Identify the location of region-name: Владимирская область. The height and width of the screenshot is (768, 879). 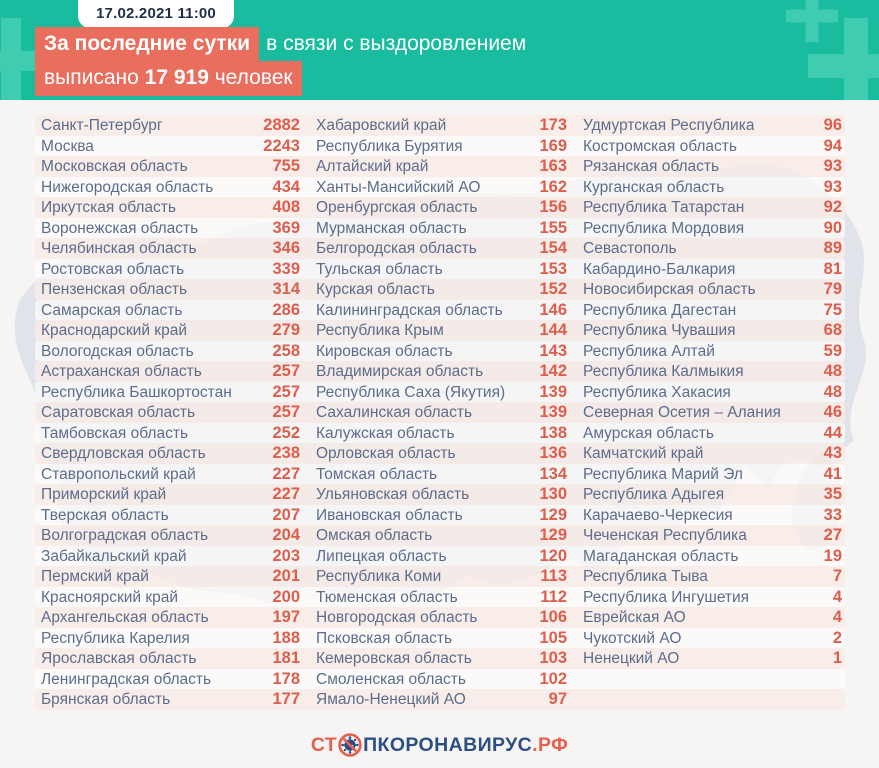
(400, 371).